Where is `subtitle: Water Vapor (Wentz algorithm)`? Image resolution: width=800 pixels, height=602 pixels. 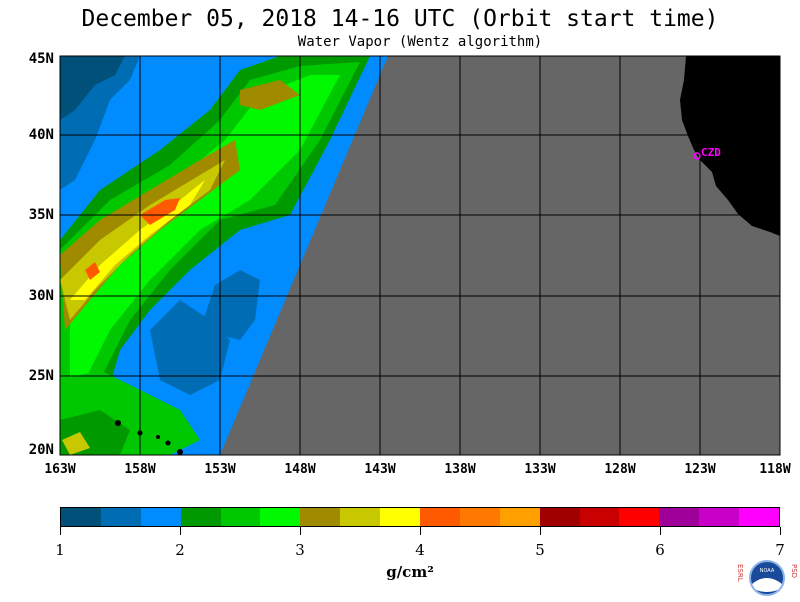
subtitle: Water Vapor (Wentz algorithm) is located at coordinates (420, 42).